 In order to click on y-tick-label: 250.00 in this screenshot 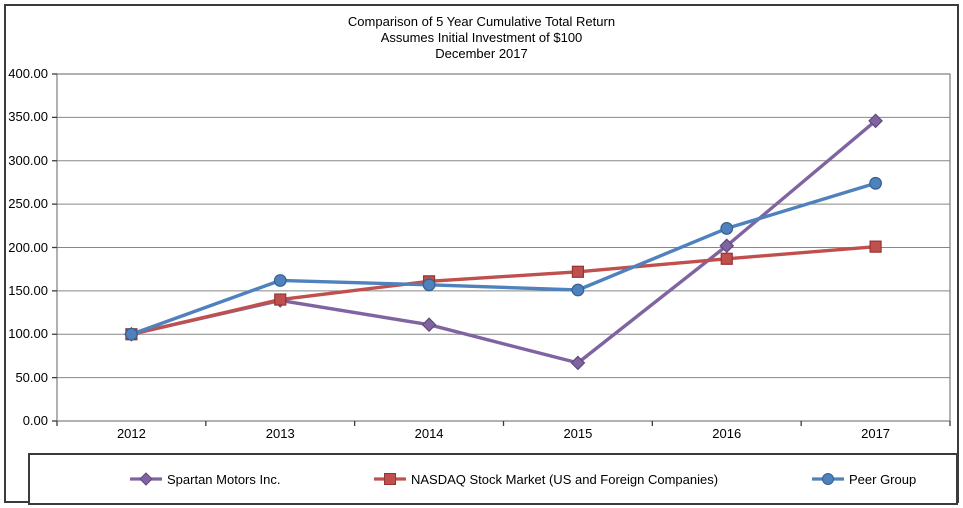, I will do `click(28, 204)`.